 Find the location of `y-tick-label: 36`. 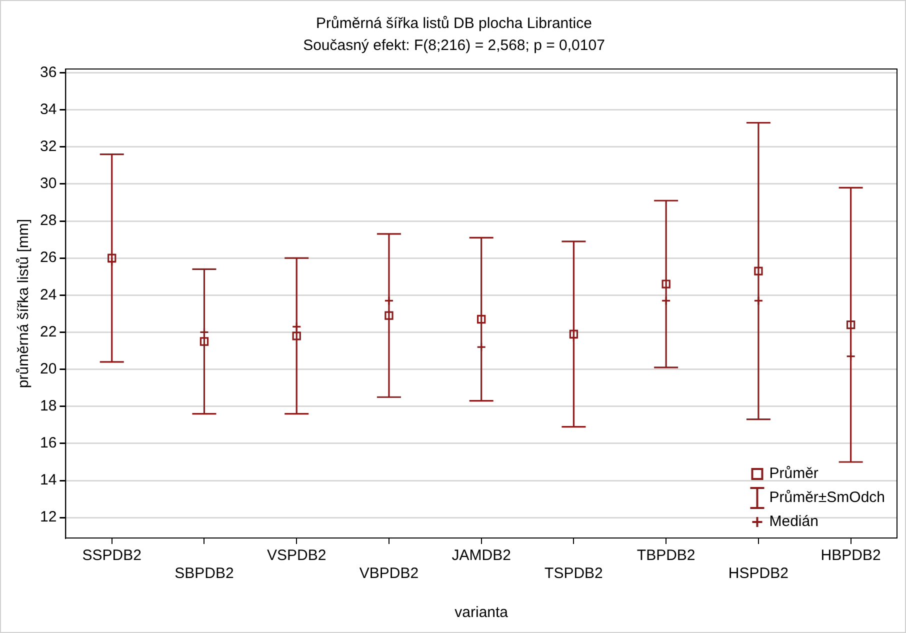

y-tick-label: 36 is located at coordinates (48, 72).